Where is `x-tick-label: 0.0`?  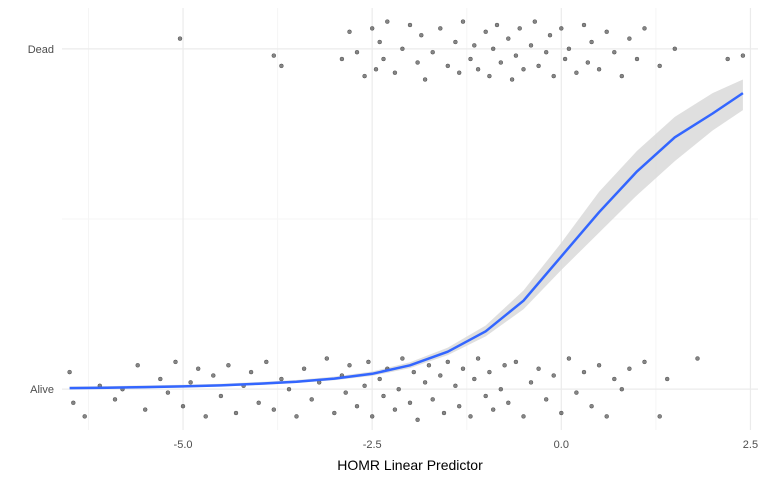
x-tick-label: 0.0 is located at coordinates (561, 445).